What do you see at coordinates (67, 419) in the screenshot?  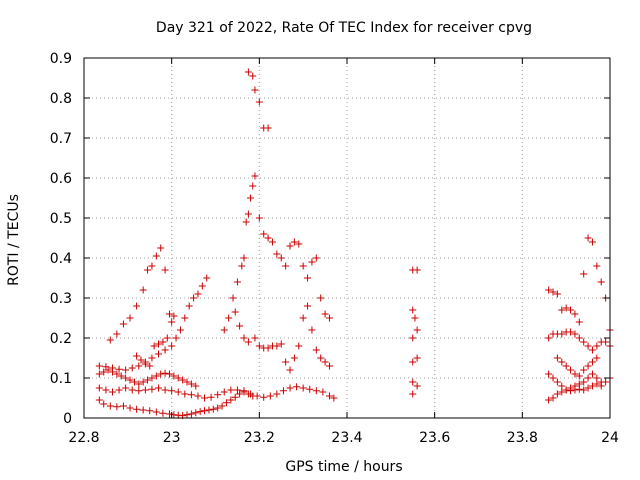 I see `y-tick-label: 0` at bounding box center [67, 419].